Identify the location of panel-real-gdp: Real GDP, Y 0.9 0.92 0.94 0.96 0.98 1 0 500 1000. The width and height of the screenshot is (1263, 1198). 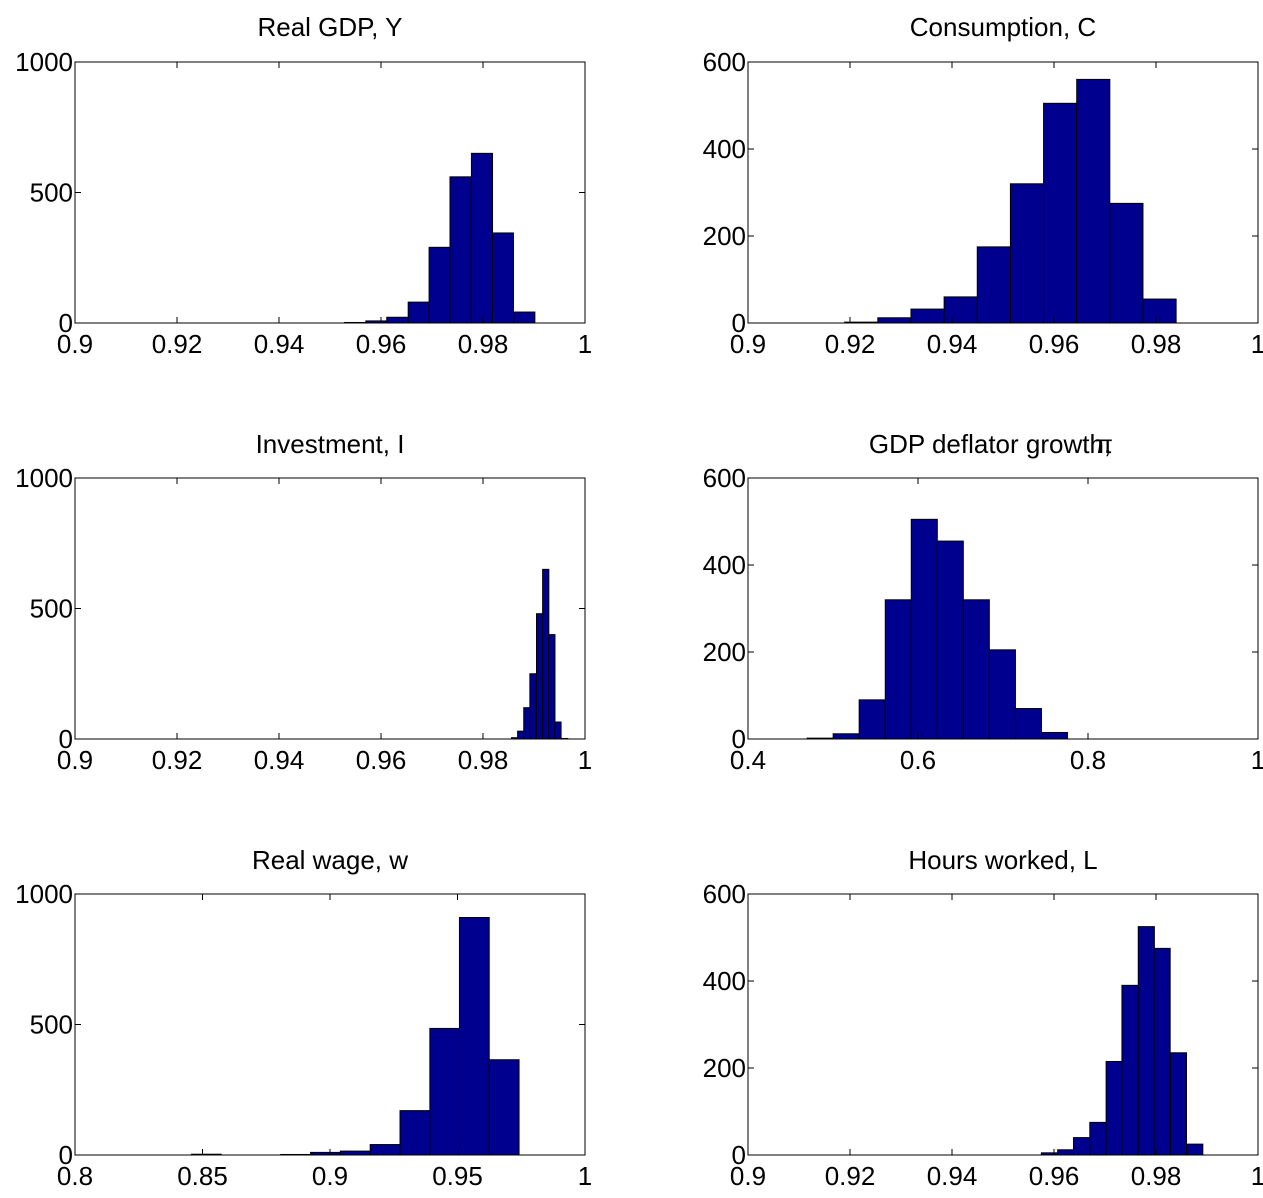
(303, 185).